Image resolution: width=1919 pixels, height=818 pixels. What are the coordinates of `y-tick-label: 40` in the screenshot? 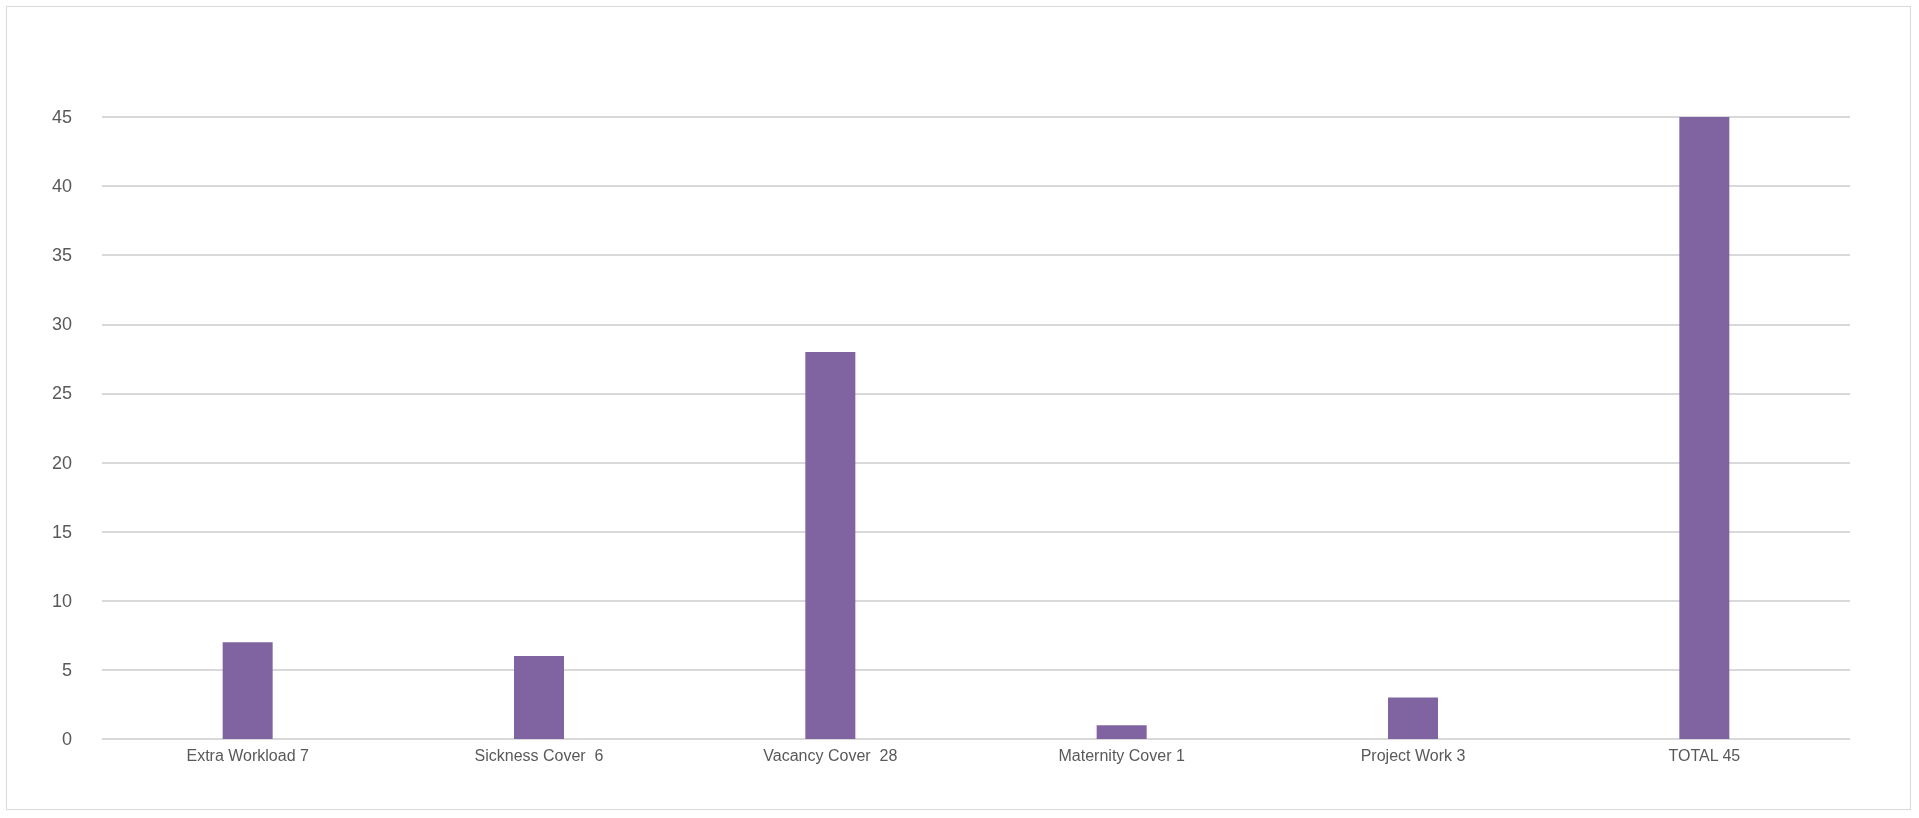 It's located at (61, 186).